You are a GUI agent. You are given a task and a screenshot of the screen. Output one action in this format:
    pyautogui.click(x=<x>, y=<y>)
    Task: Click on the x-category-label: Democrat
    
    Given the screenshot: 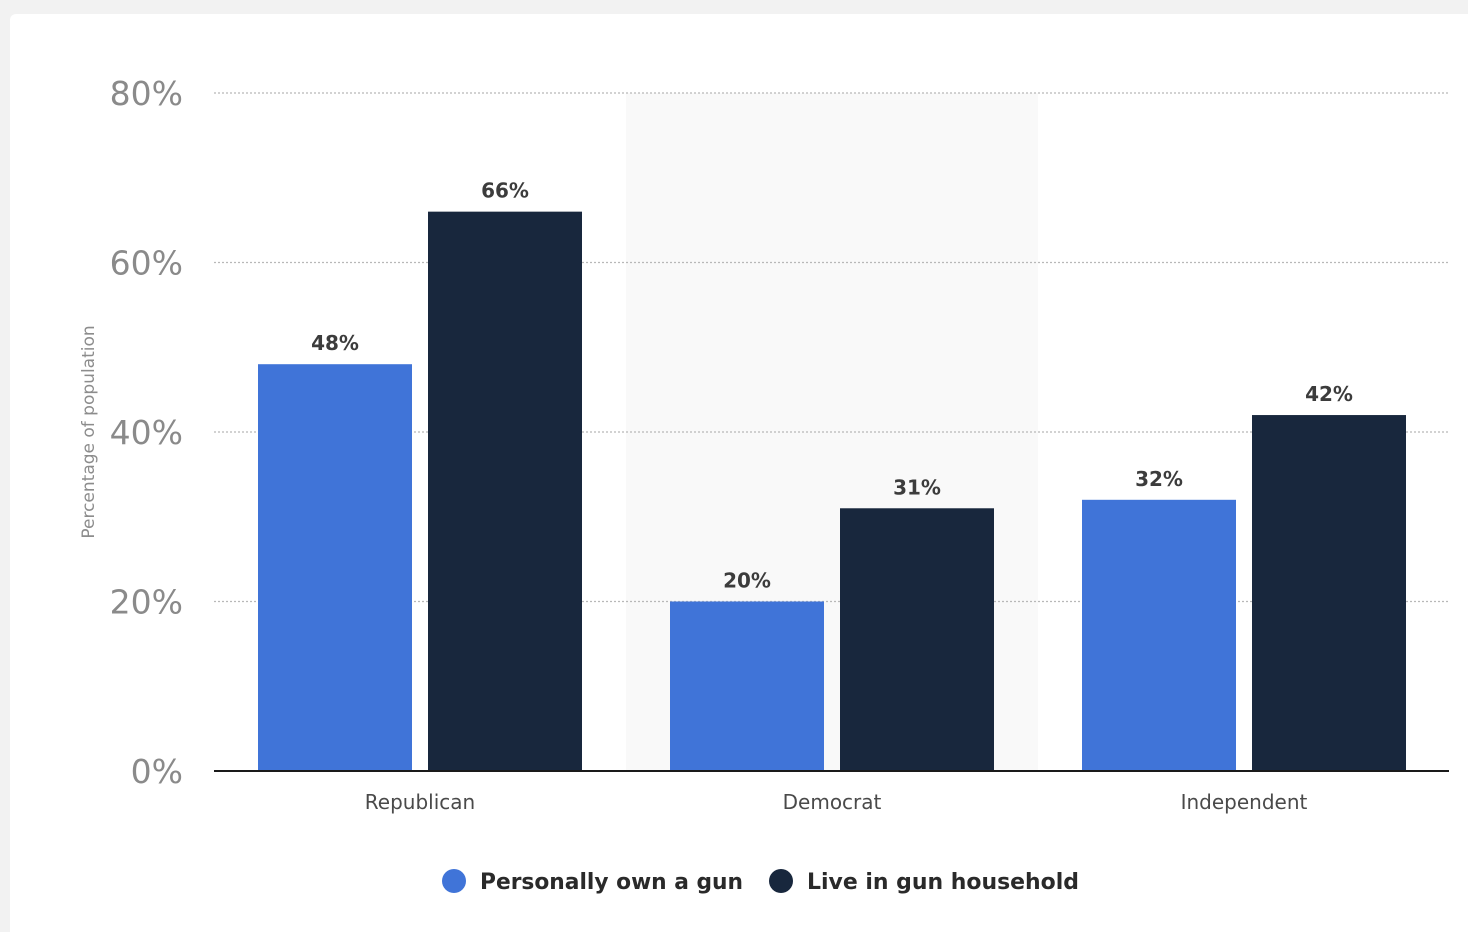 What is the action you would take?
    pyautogui.click(x=832, y=802)
    